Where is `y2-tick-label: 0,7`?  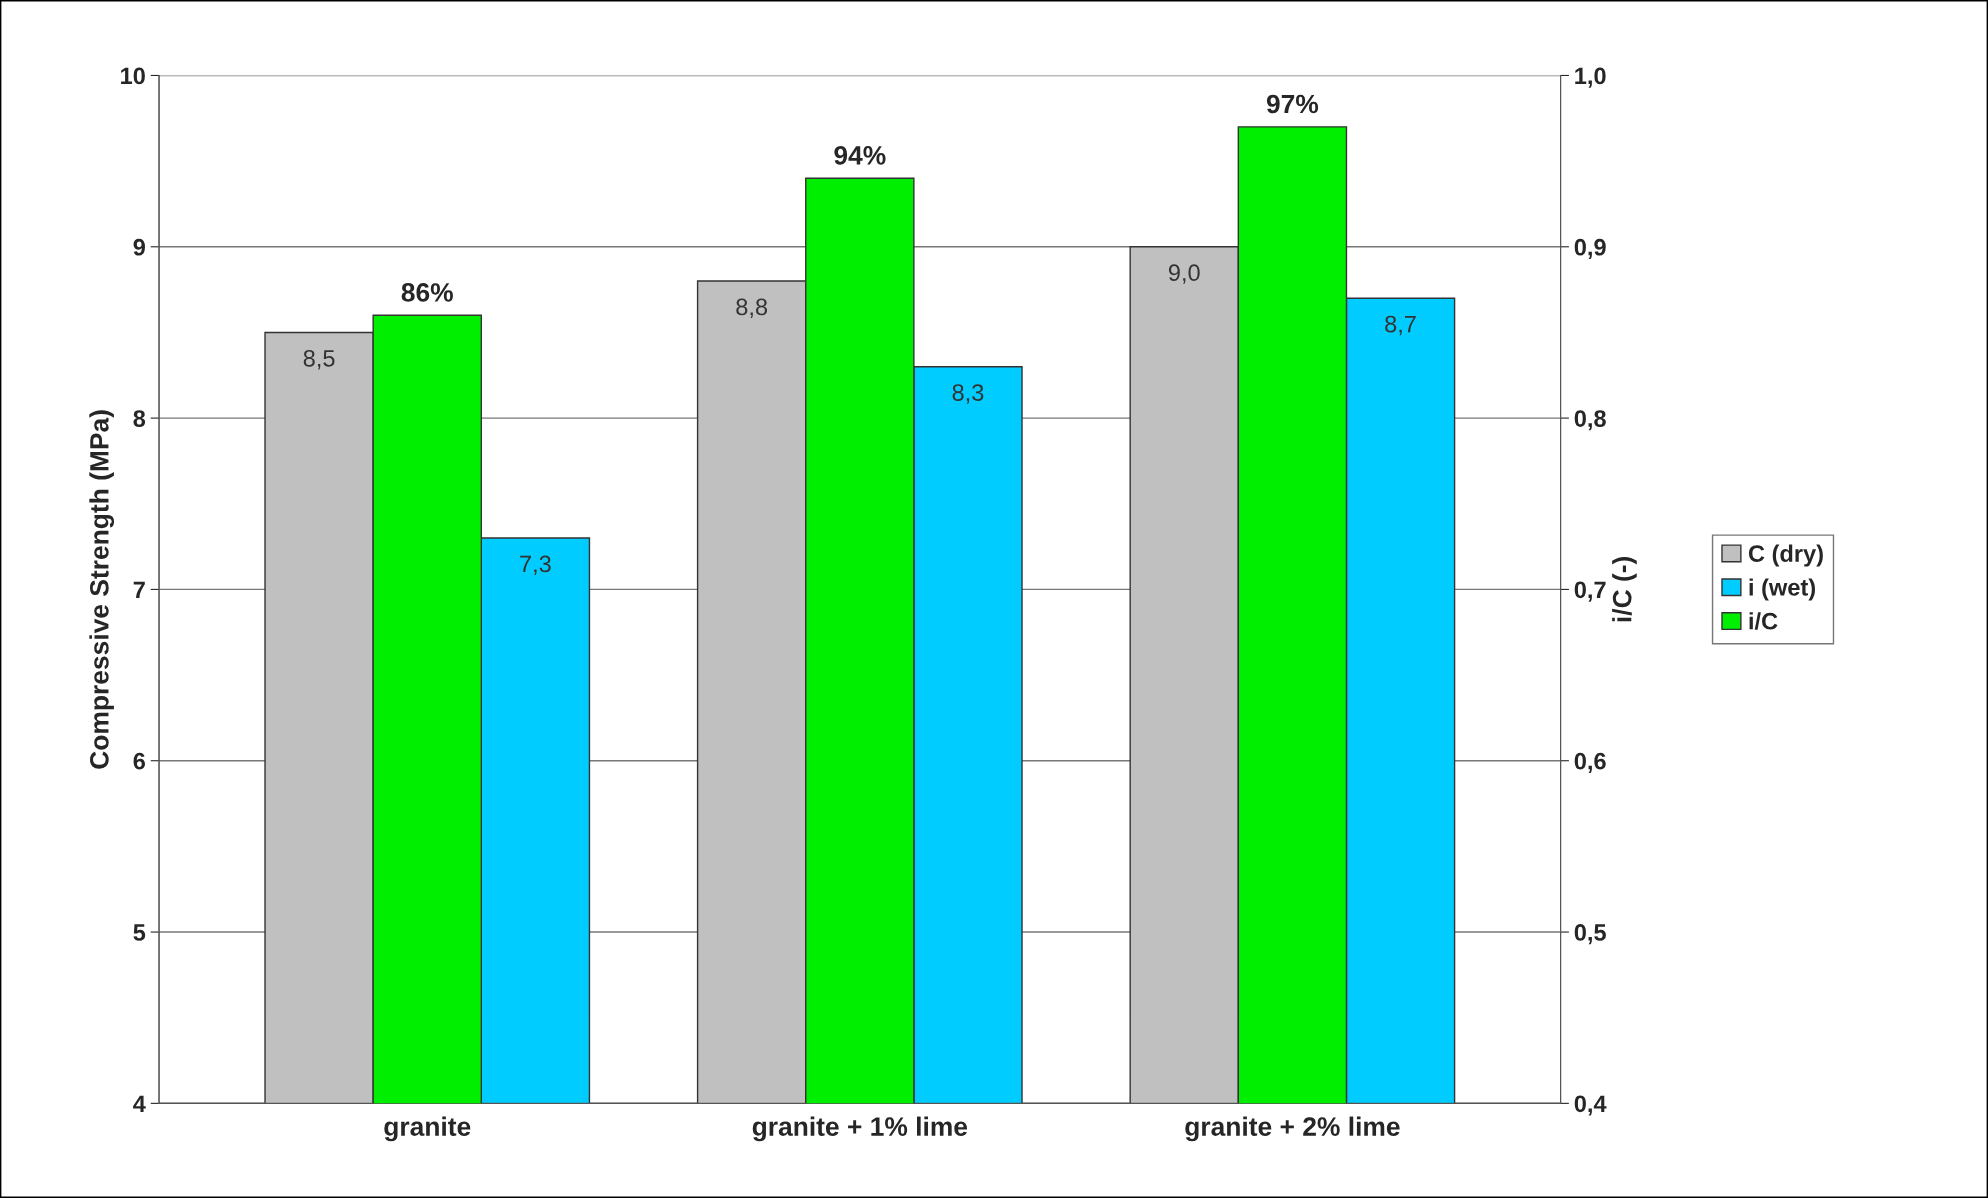
y2-tick-label: 0,7 is located at coordinates (1590, 591).